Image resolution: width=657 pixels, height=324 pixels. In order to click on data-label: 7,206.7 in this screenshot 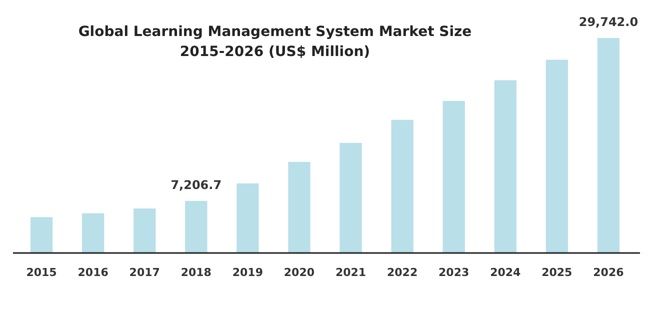, I will do `click(196, 185)`.